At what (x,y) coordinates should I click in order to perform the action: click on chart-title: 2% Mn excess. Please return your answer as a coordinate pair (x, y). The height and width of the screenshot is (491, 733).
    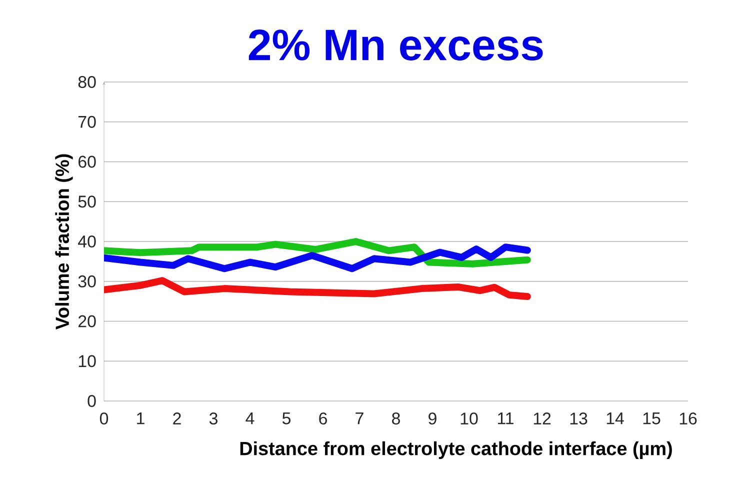
    Looking at the image, I should click on (395, 44).